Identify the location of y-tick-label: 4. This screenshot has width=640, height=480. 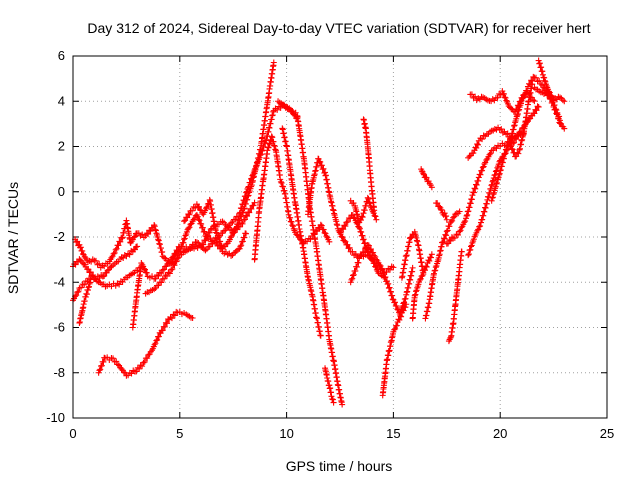
(61, 100).